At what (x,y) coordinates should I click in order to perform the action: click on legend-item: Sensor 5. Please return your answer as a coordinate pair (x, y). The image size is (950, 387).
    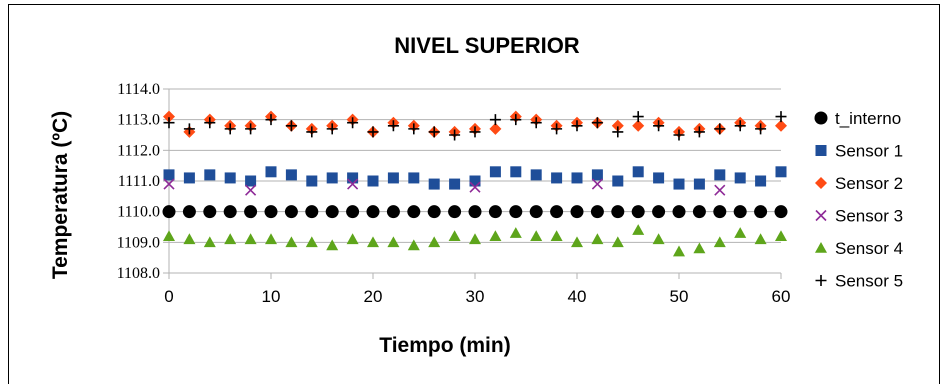
    Looking at the image, I should click on (859, 281).